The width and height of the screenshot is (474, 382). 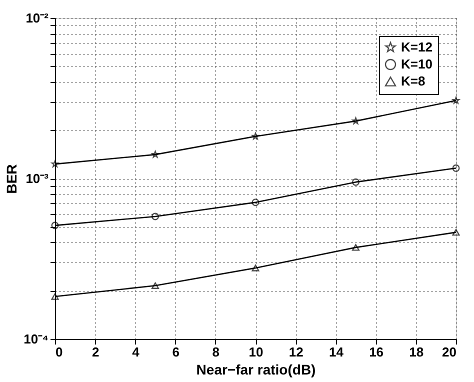 I want to click on x-tick-label: 18, so click(x=416, y=352).